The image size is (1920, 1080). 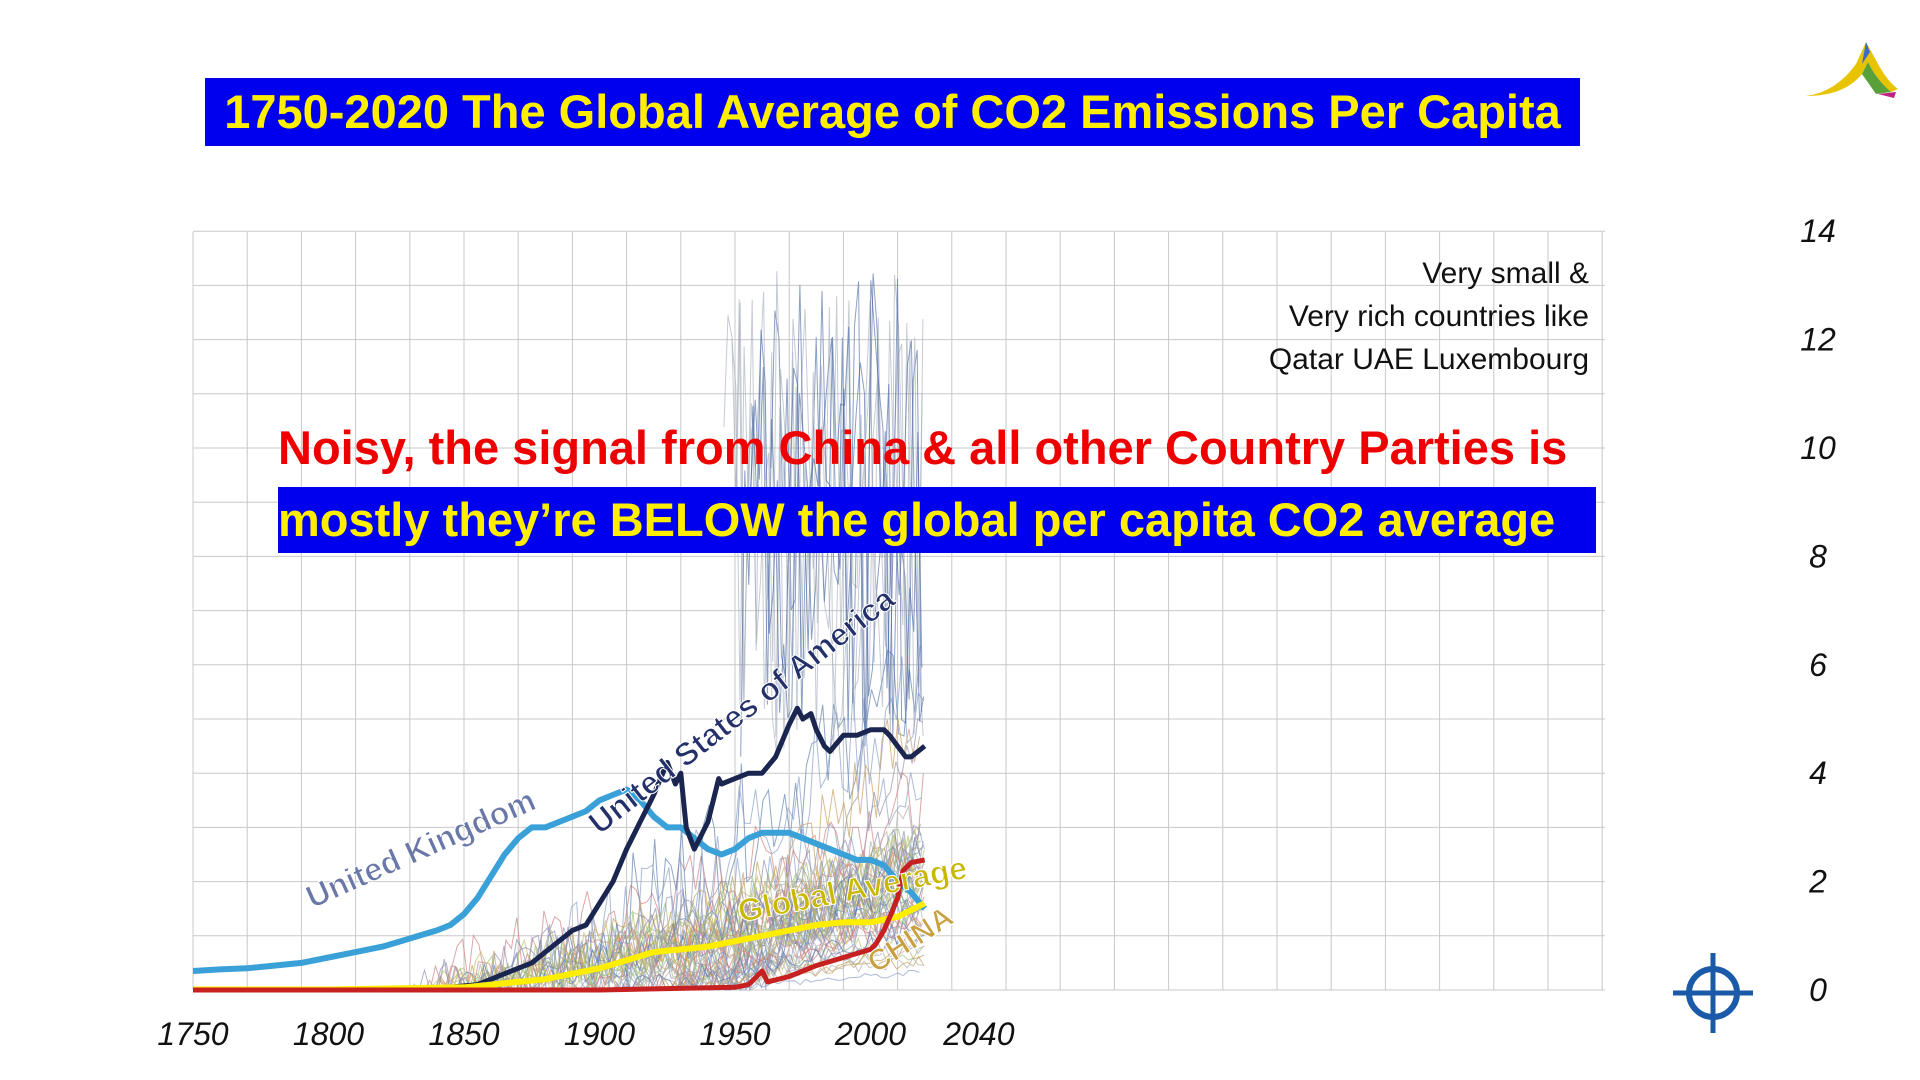 I want to click on series-label: United Kingdom, so click(x=420, y=848).